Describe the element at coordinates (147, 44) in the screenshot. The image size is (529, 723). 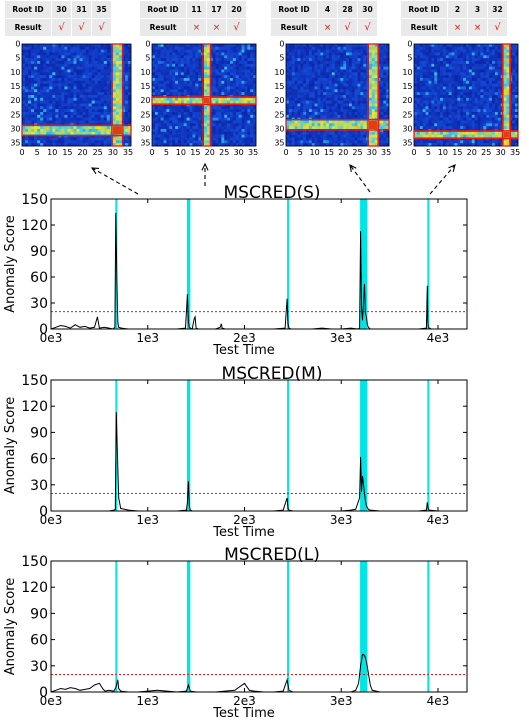
I see `heatmap-y-tick-label: 0` at that location.